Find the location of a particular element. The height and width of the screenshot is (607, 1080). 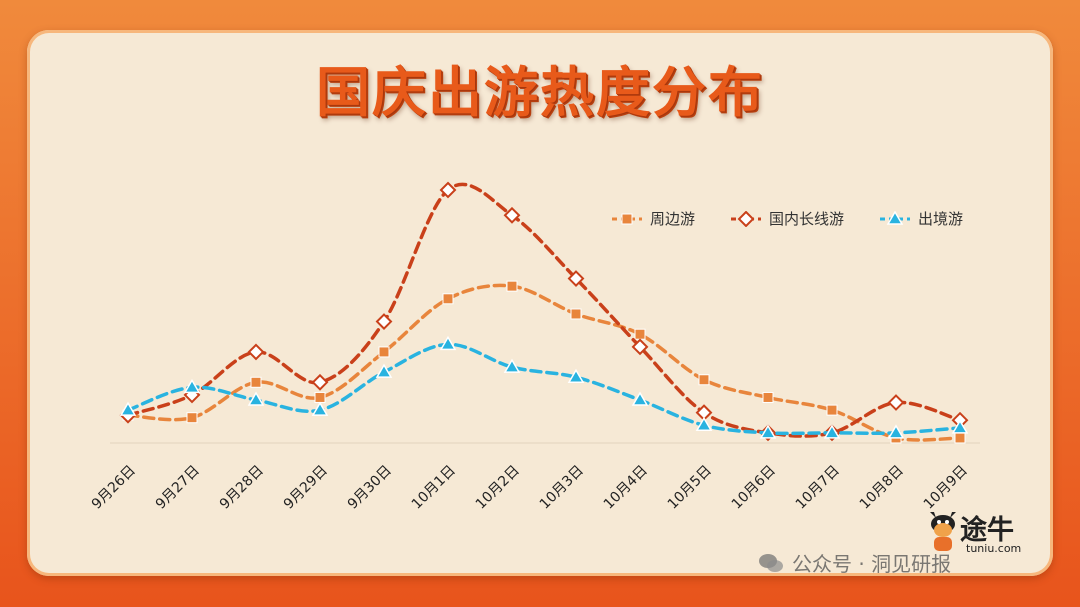

watermark-text: 公众号 · 洞见研报 is located at coordinates (872, 564).